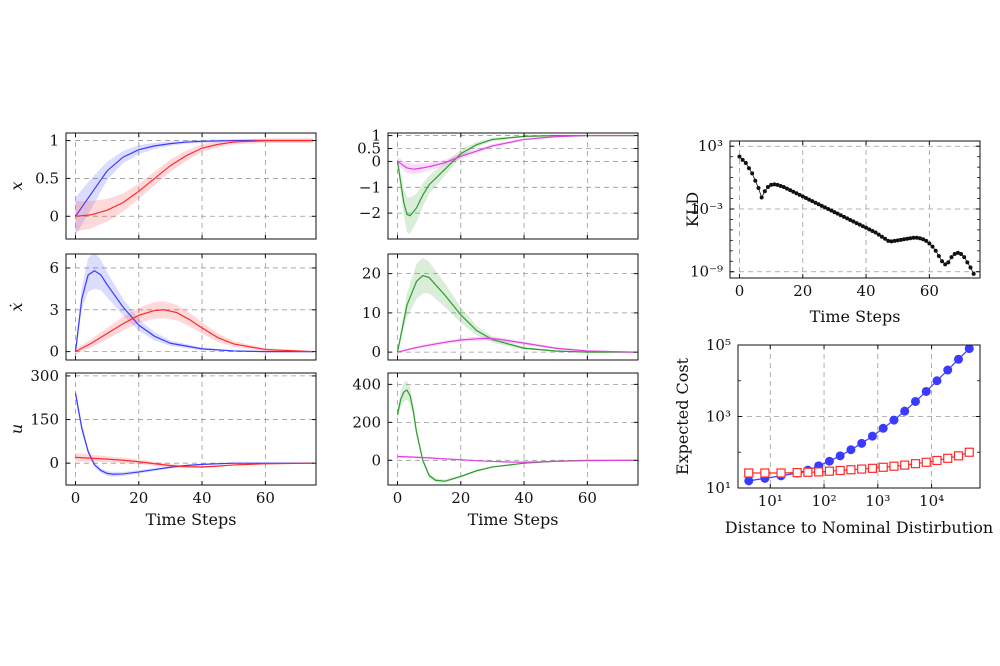  I want to click on band-red, so click(194, 461).